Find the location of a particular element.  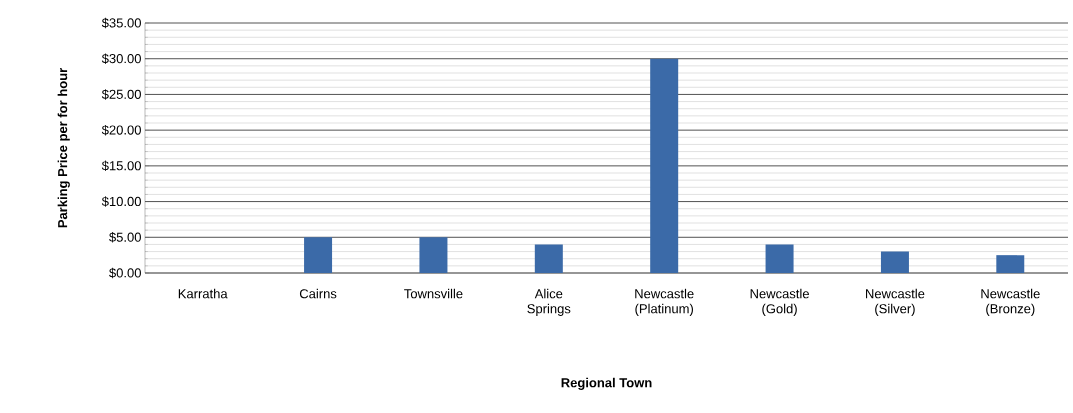

x-tick-label: Townsville is located at coordinates (433, 293).